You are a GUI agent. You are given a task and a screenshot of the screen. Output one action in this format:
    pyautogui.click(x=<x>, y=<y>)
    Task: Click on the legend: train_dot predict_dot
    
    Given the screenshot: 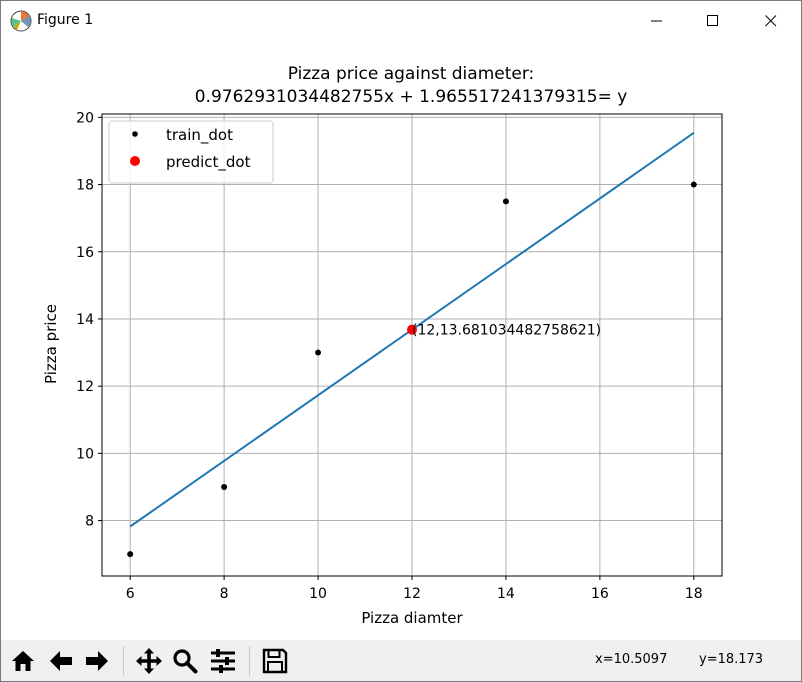 What is the action you would take?
    pyautogui.click(x=191, y=152)
    